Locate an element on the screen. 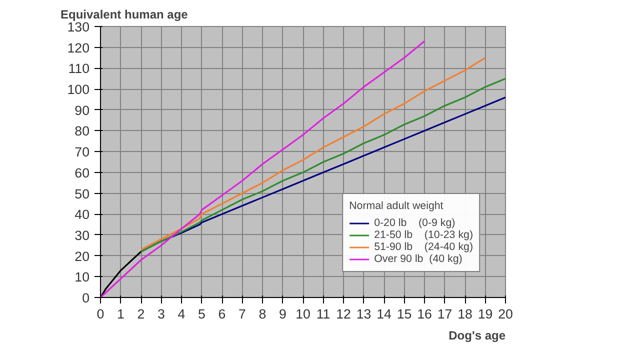 This screenshot has height=347, width=620. y-tick-label: 10 is located at coordinates (82, 277).